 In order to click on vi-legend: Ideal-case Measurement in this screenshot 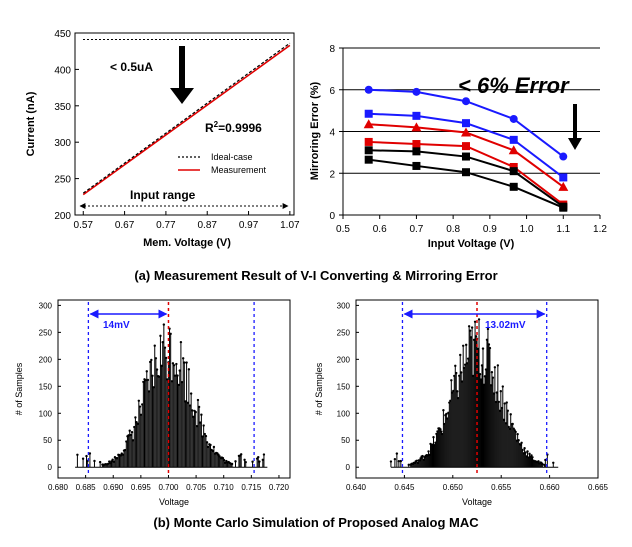, I will do `click(222, 163)`.